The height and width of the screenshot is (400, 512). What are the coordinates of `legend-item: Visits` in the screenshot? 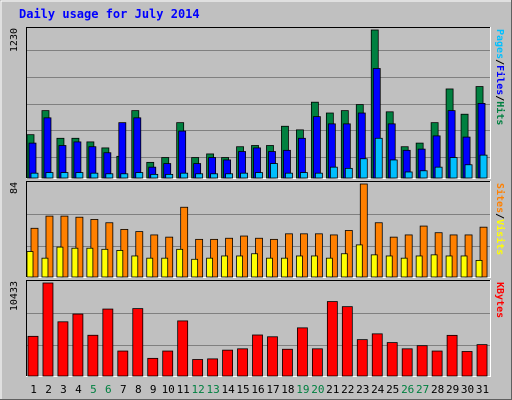 It's located at (500, 237).